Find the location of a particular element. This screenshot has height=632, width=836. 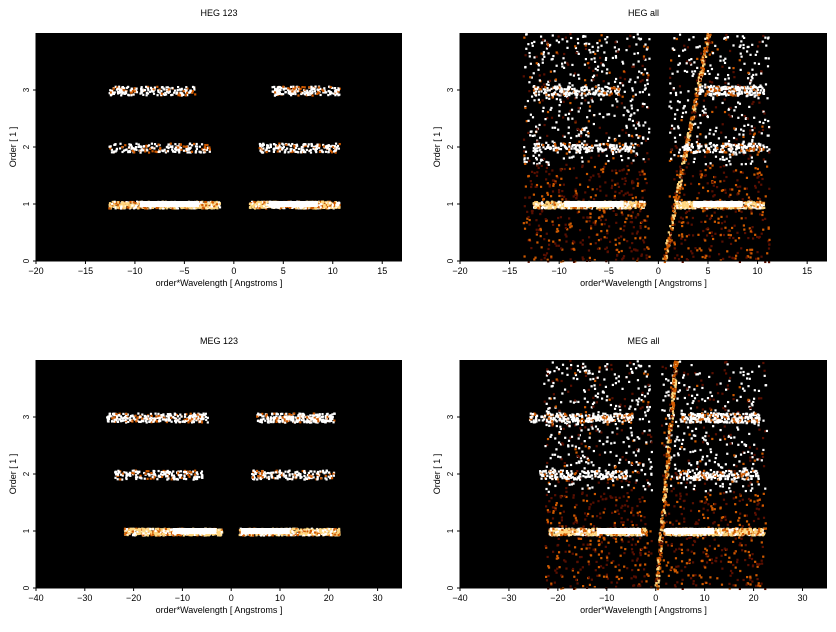

y-tick-label: 1 is located at coordinates (26, 203).